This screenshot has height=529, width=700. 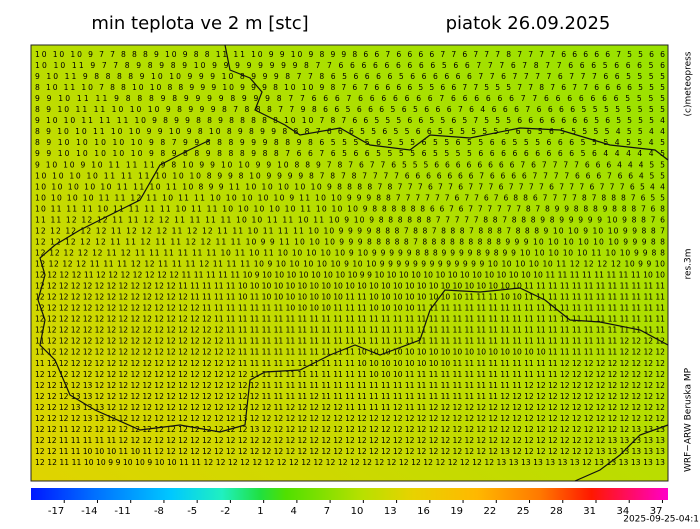 What do you see at coordinates (622, 511) in the screenshot?
I see `colorbar-label: 34` at bounding box center [622, 511].